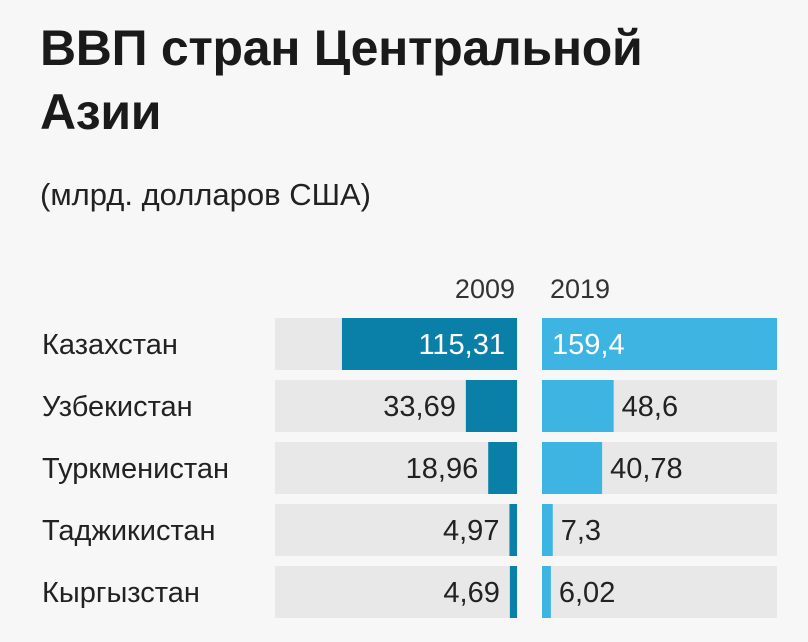 This screenshot has height=642, width=808. I want to click on value-label-2019: 159,4, so click(588, 345).